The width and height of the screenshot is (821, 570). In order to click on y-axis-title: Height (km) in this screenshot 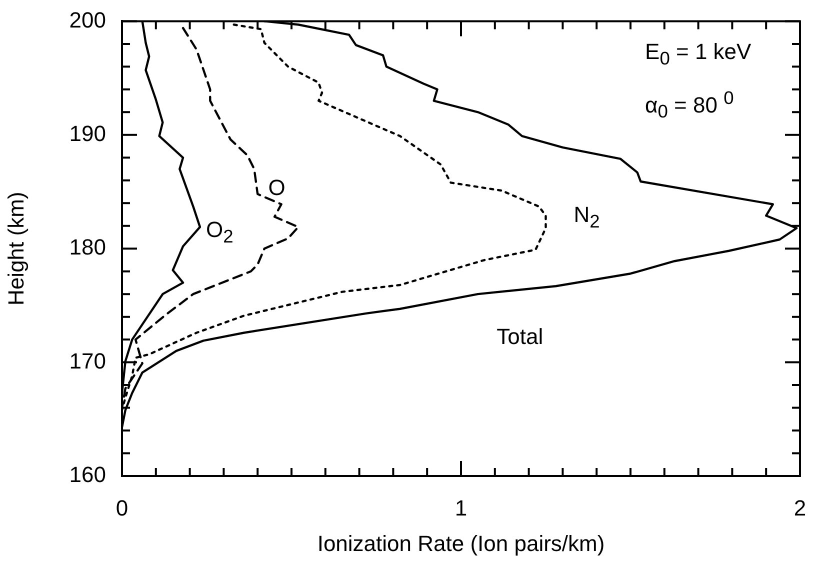, I will do `click(15, 249)`.